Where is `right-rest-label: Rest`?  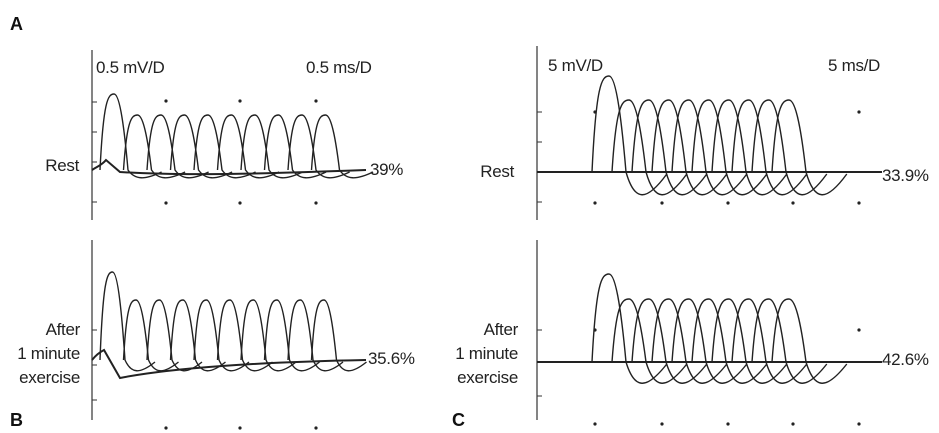
right-rest-label: Rest is located at coordinates (497, 172).